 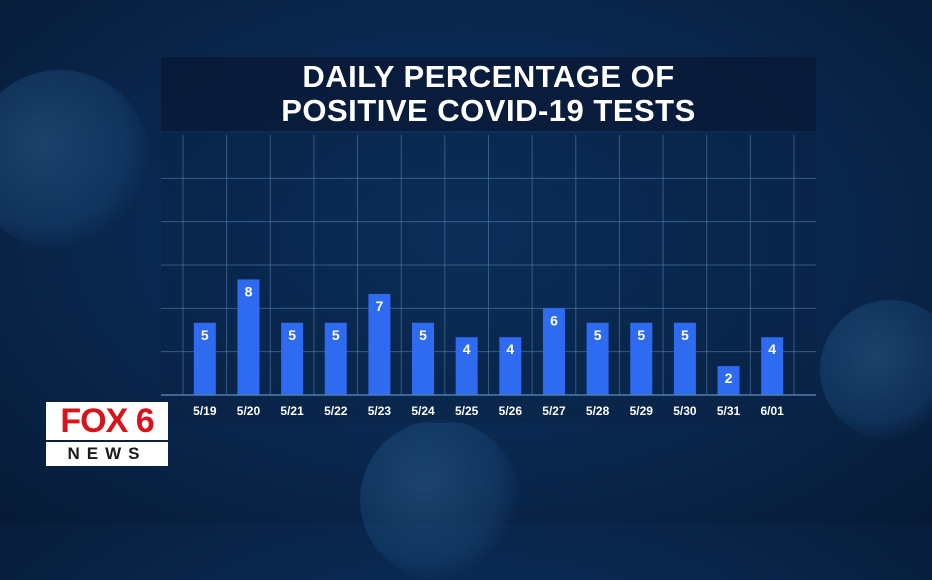 I want to click on x-tick-label: 5/30, so click(x=685, y=411).